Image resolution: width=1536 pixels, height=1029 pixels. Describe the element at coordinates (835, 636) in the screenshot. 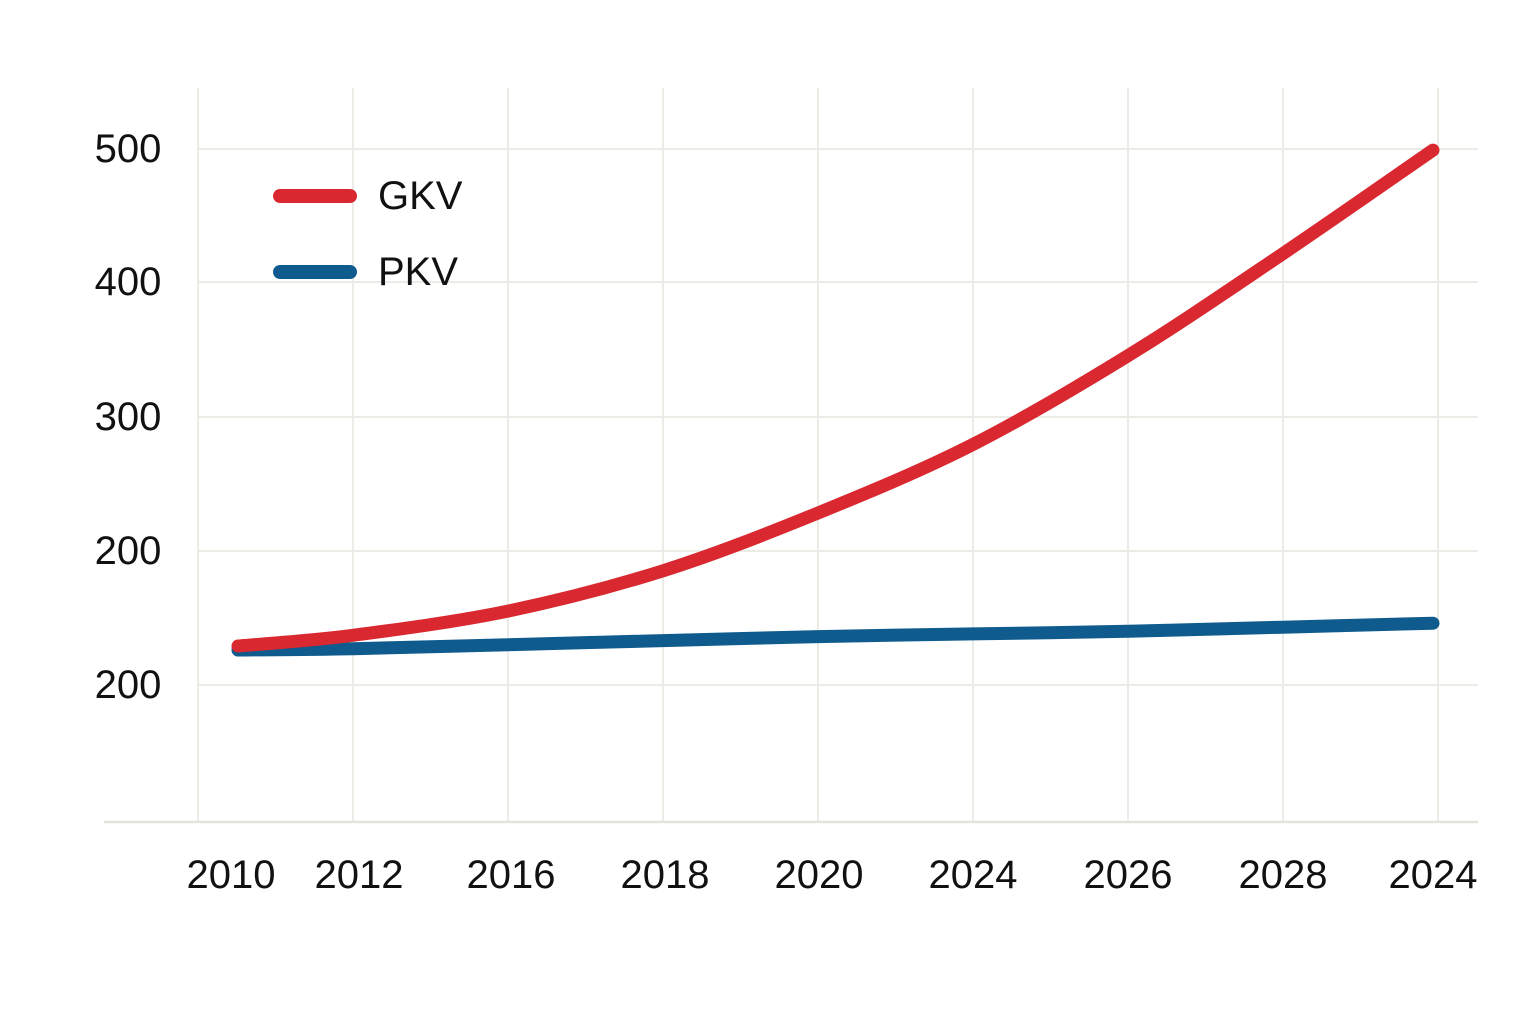

I see `series-line-pkv` at that location.